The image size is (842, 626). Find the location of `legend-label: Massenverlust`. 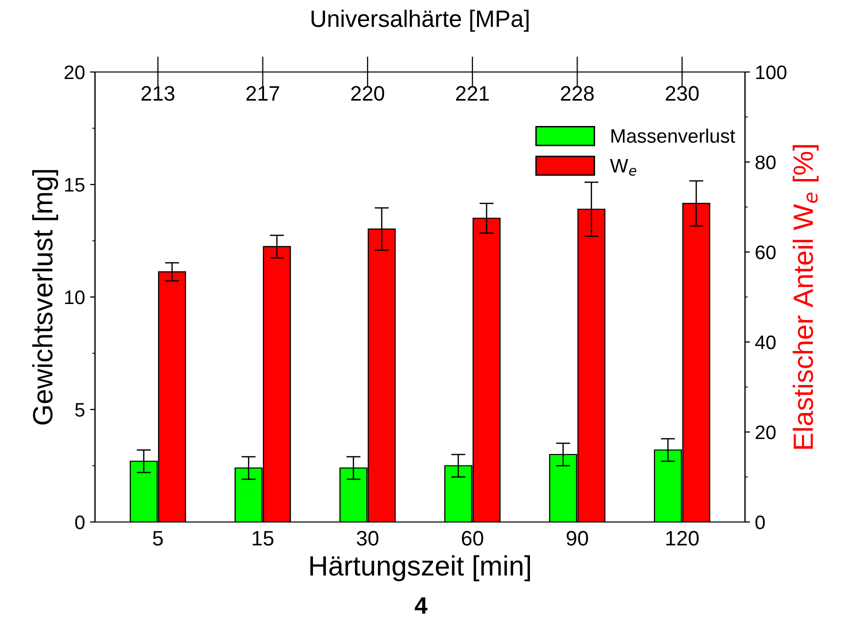

legend-label: Massenverlust is located at coordinates (674, 135).